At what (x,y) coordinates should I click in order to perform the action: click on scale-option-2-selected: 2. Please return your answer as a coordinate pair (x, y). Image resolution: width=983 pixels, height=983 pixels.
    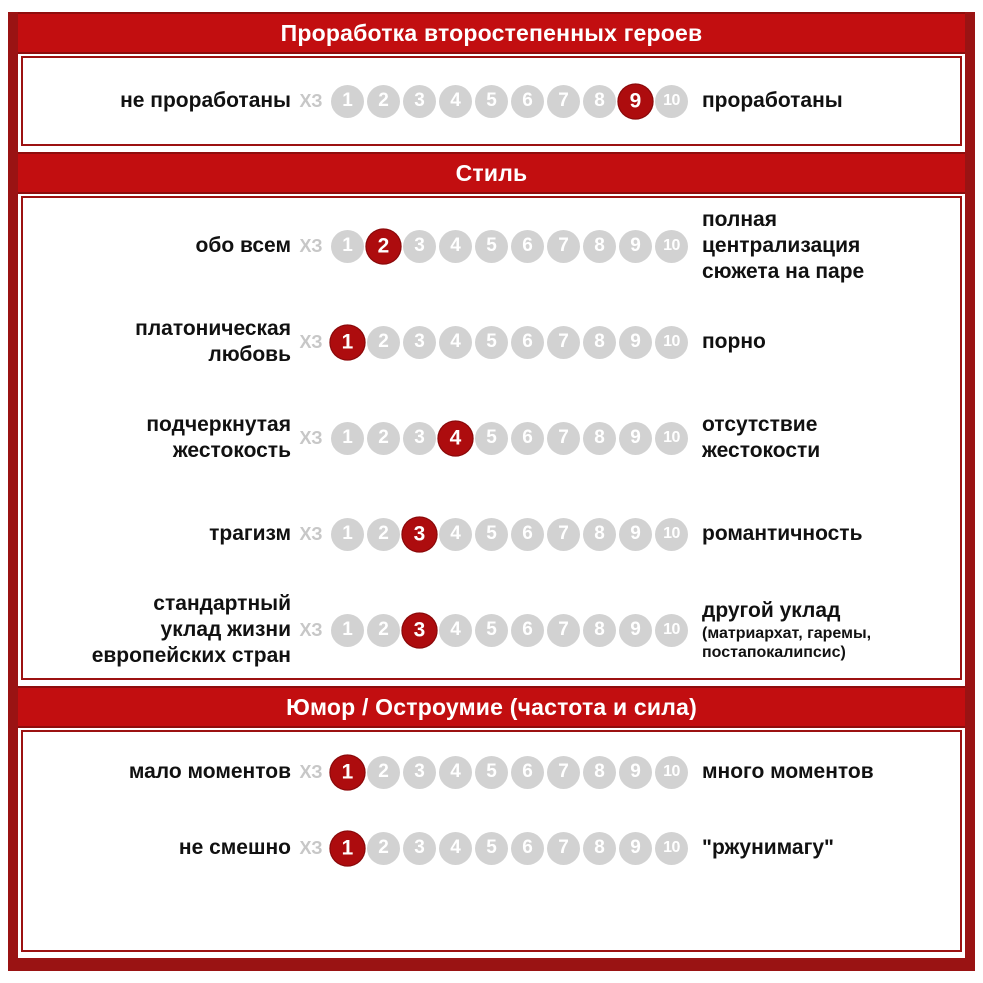
    Looking at the image, I should click on (383, 246).